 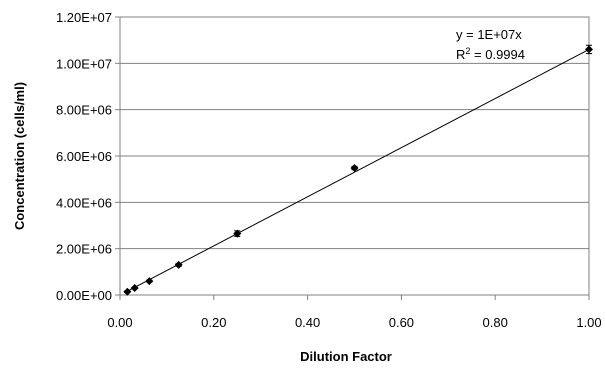 What do you see at coordinates (119, 322) in the screenshot?
I see `x-tick-label: 0.00` at bounding box center [119, 322].